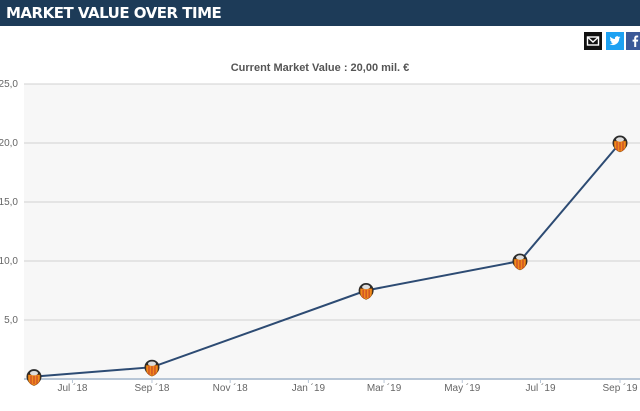  I want to click on page-title: MARKET VALUE OVER TIME, so click(114, 13).